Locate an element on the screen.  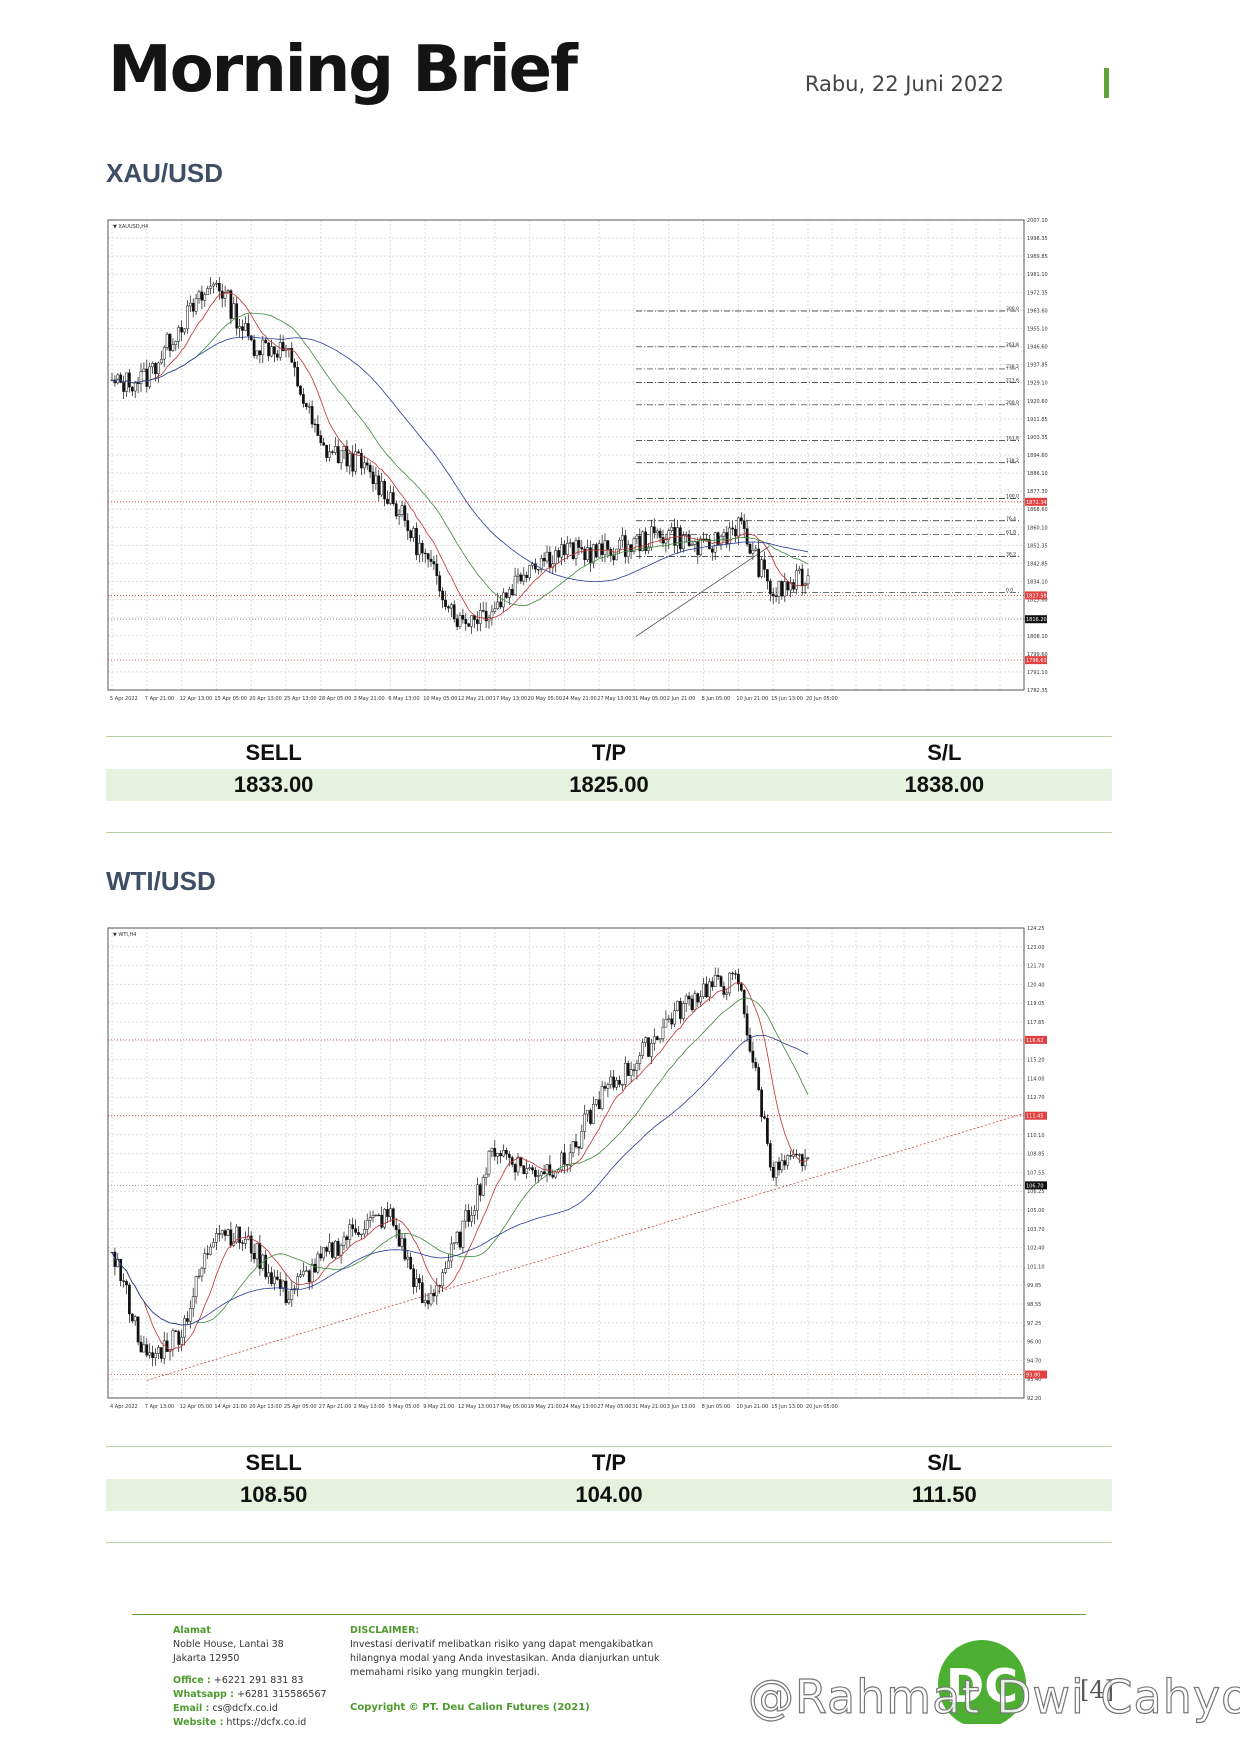
y-tick-label: 120.40 is located at coordinates (1036, 985).